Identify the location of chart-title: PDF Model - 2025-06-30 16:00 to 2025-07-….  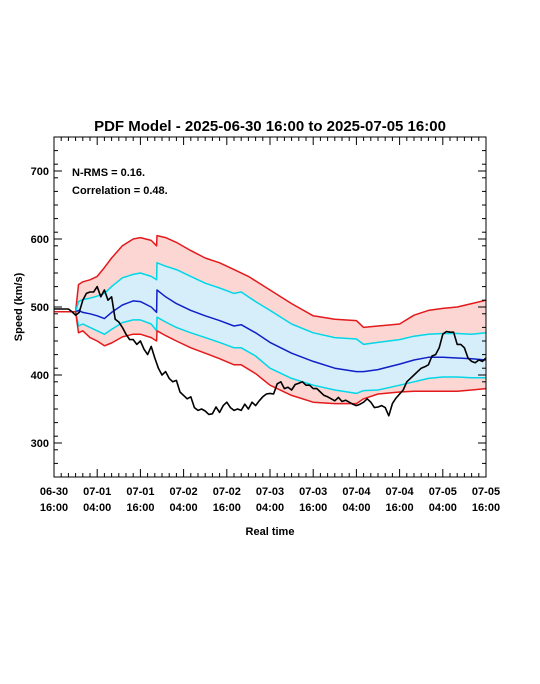
(270, 126).